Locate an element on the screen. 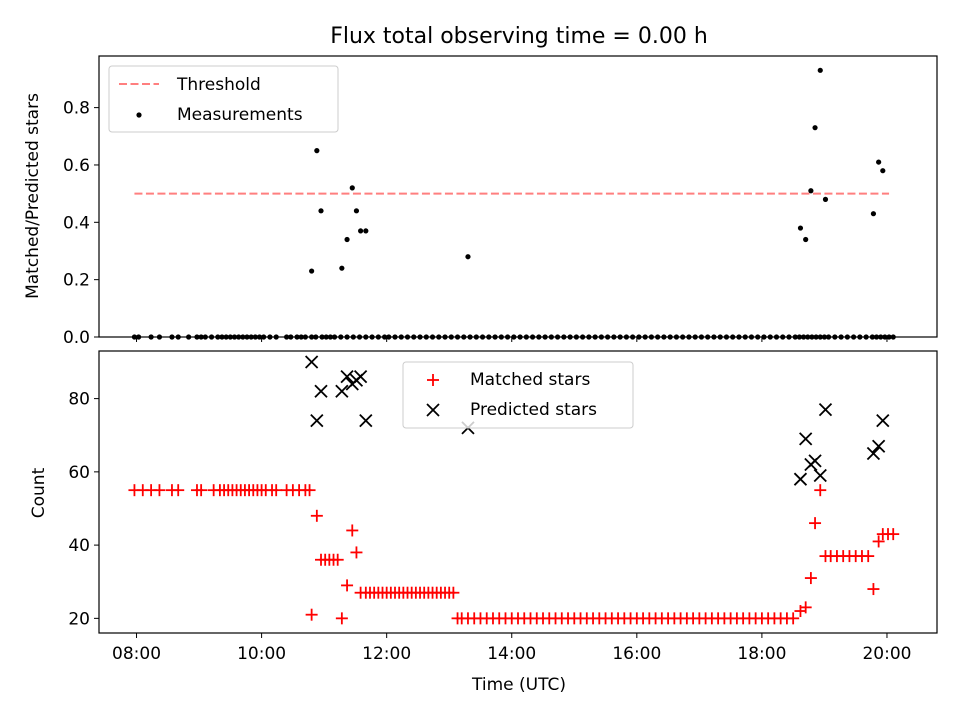  y-tick-label: 0.4 is located at coordinates (76, 223).